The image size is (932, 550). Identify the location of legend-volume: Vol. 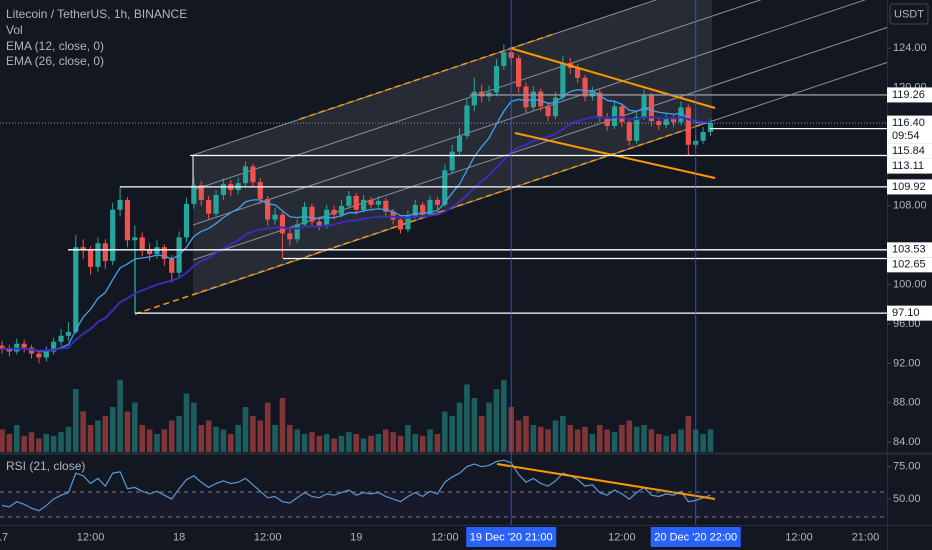
(14, 30).